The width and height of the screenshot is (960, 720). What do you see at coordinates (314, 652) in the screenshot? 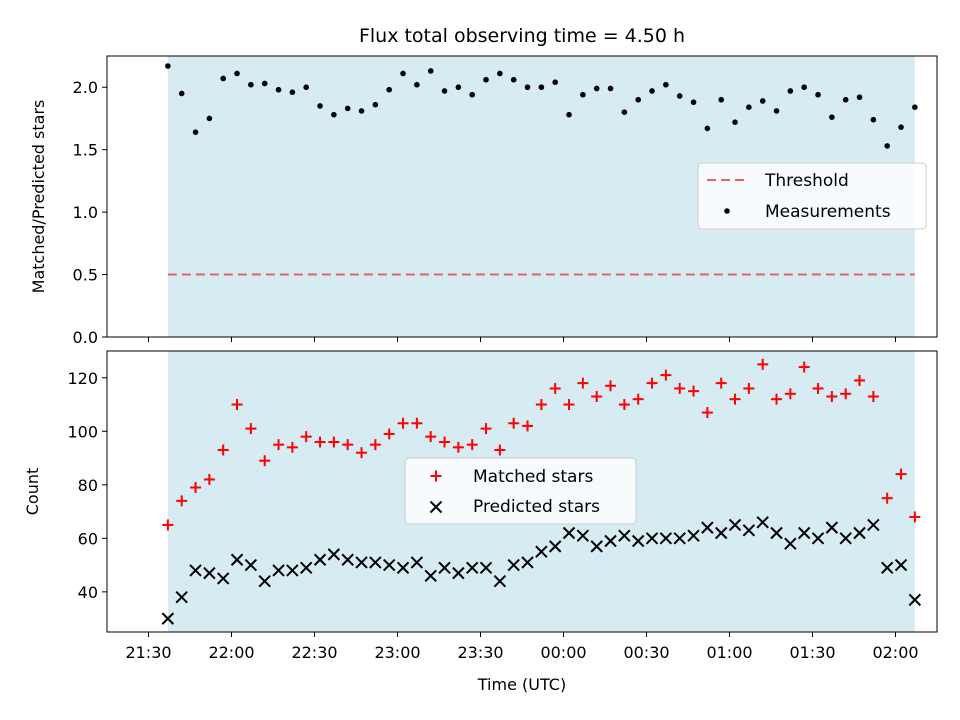
I see `x-tick-label: 22:30` at bounding box center [314, 652].